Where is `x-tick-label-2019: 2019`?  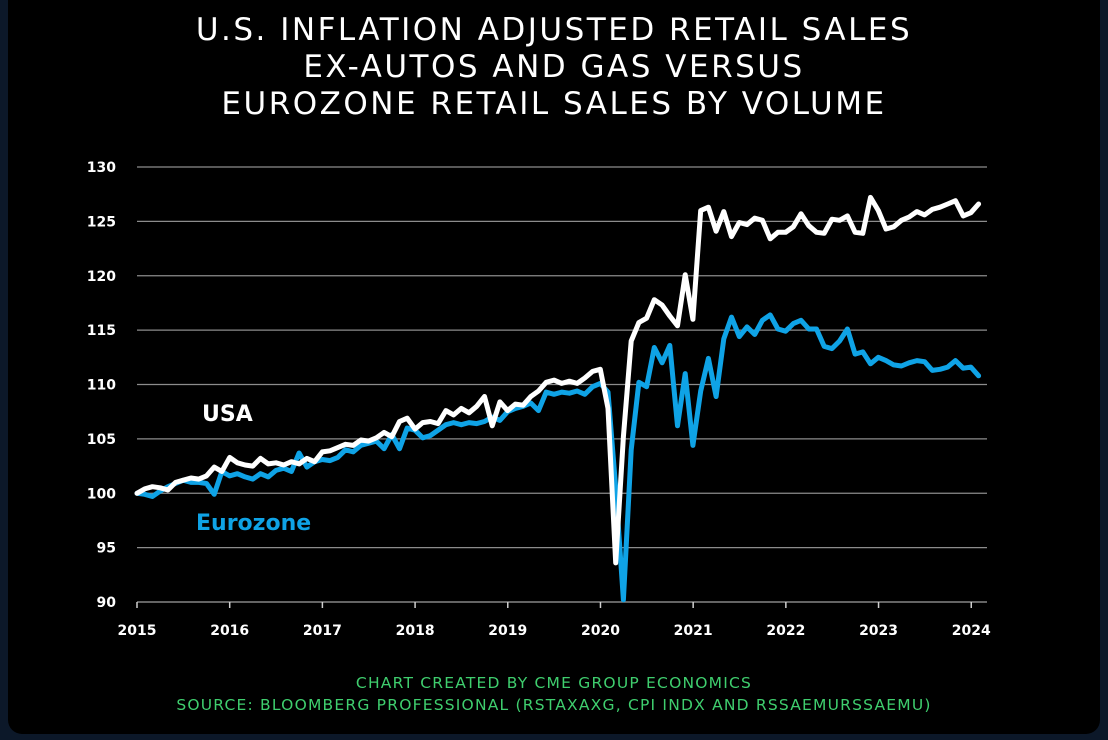
x-tick-label-2019: 2019 is located at coordinates (507, 631).